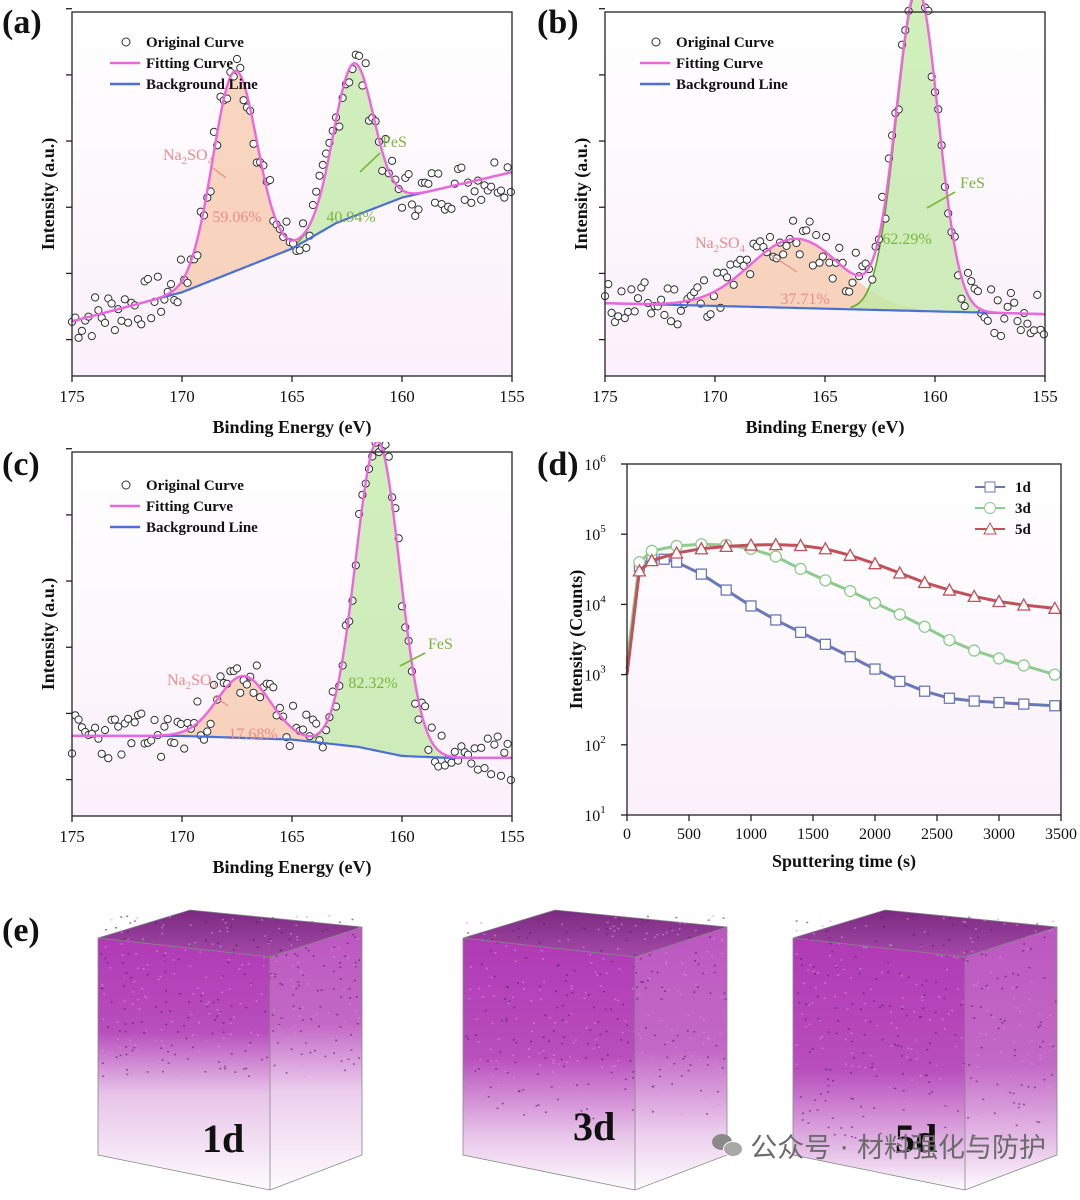  I want to click on wechat-icon, so click(728, 1145).